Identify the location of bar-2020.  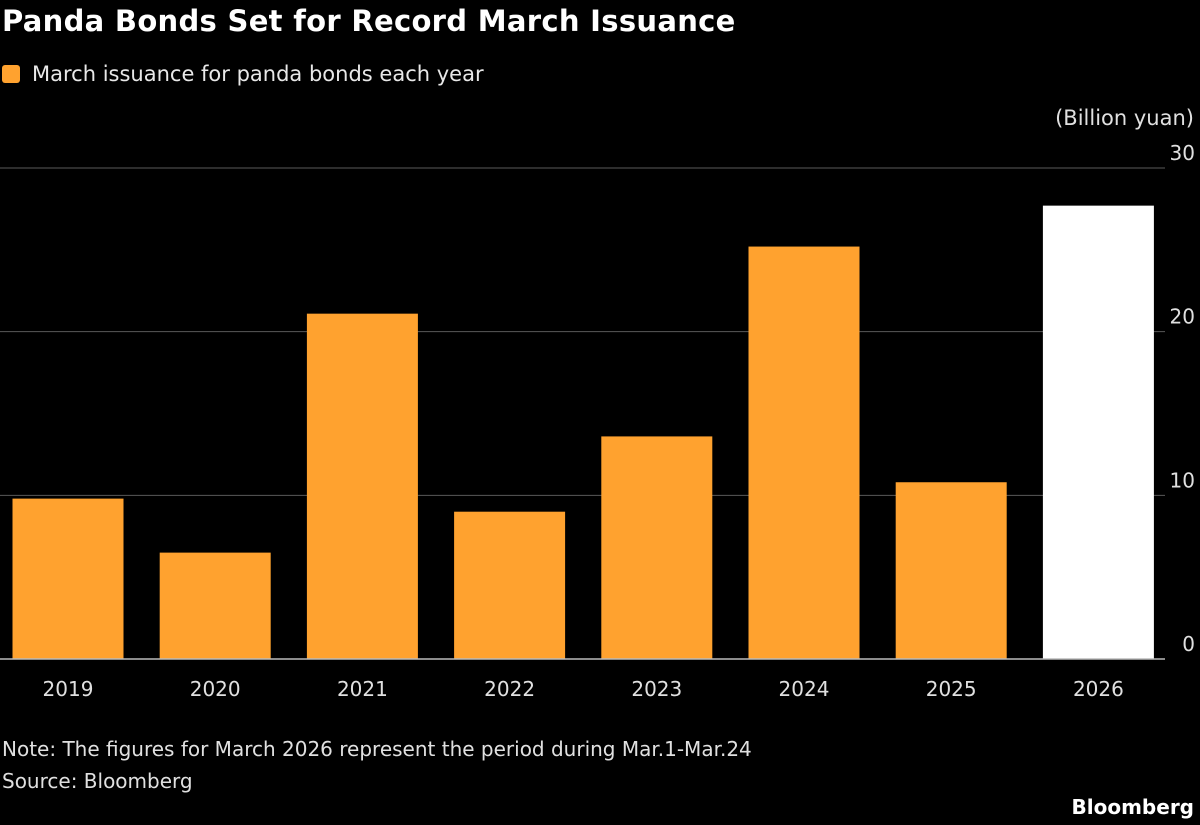
(215, 605).